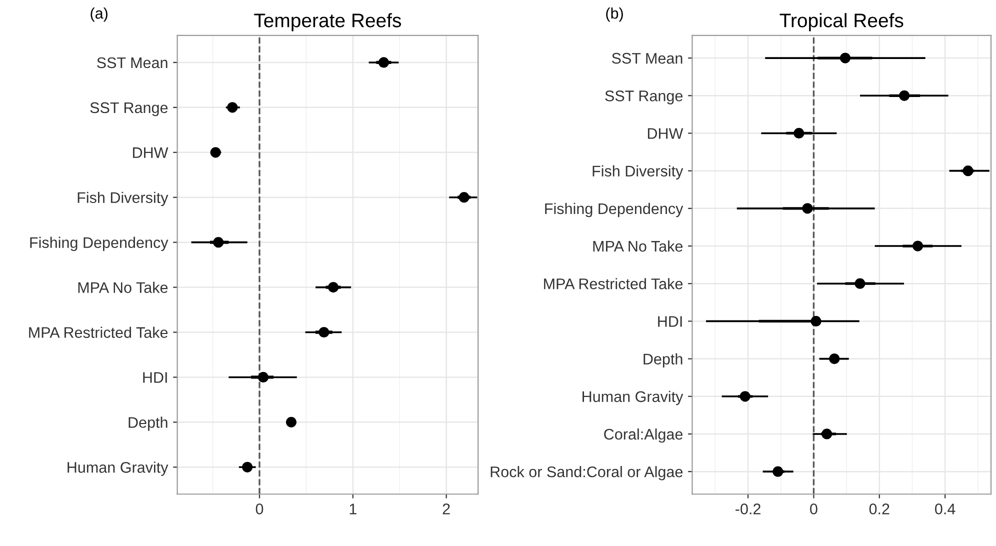 The width and height of the screenshot is (996, 546). Describe the element at coordinates (614, 14) in the screenshot. I see `text: (b)` at that location.